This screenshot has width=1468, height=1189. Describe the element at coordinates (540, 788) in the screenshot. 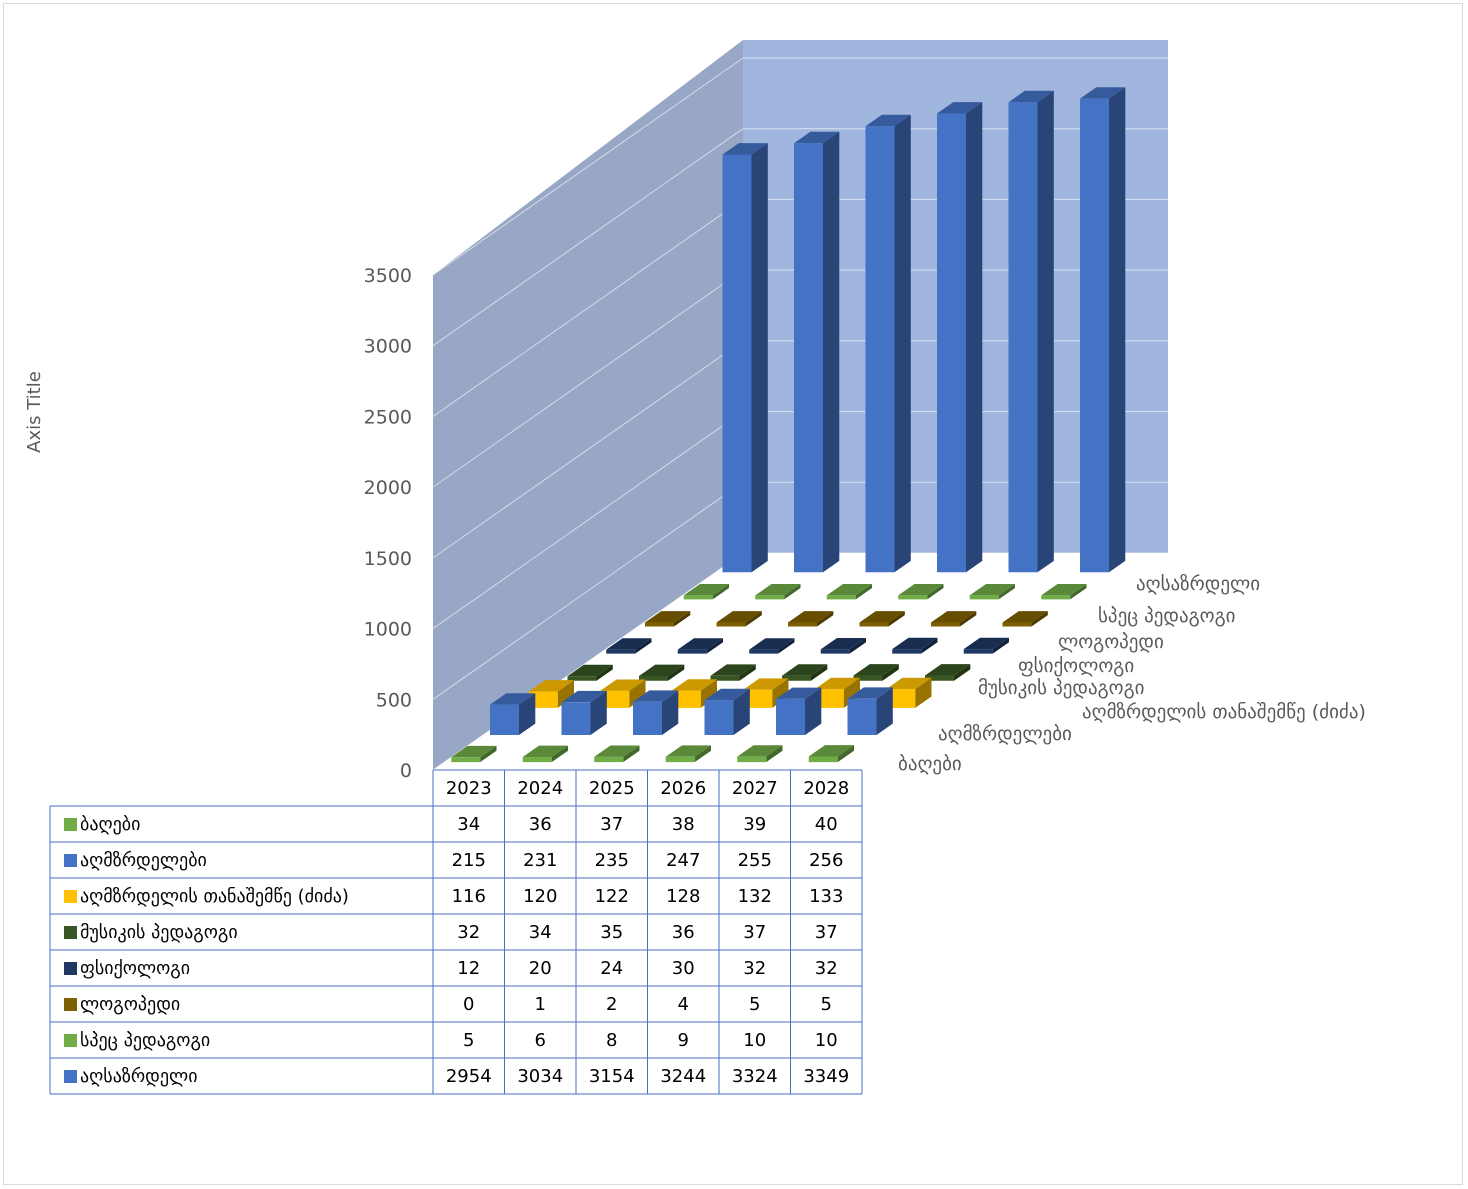

I see `table-header-year: 2024` at that location.